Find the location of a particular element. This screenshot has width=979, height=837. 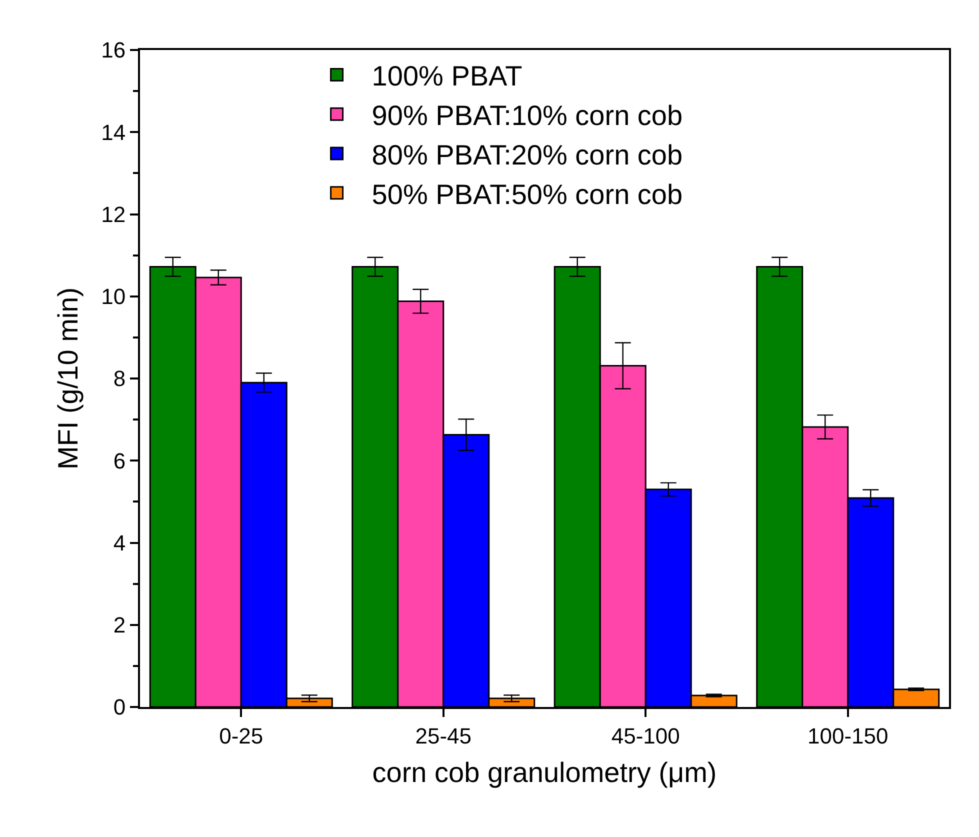

y-tick-label: 14 is located at coordinates (113, 132).